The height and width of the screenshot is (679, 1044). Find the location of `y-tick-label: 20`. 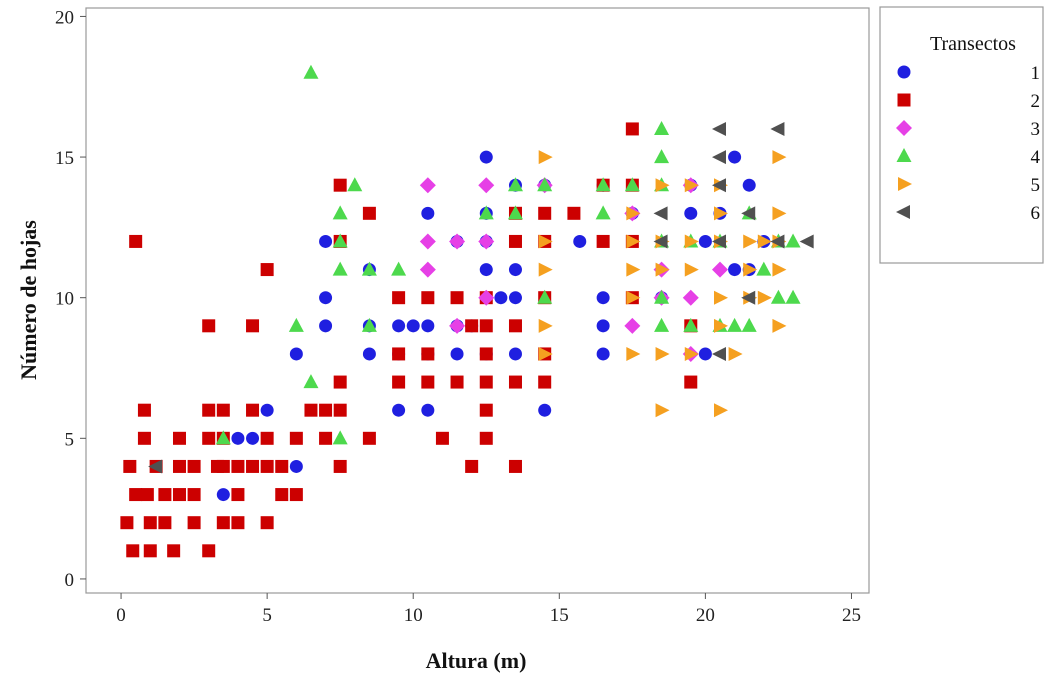

y-tick-label: 20 is located at coordinates (64, 17).